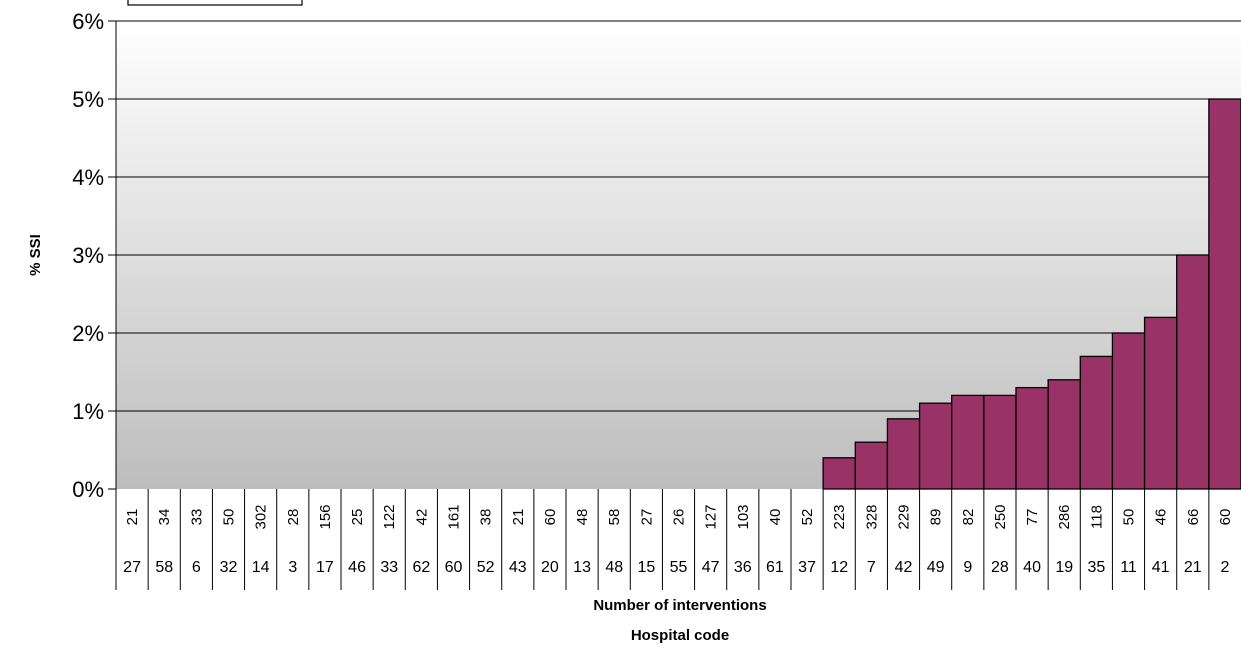 The height and width of the screenshot is (650, 1241). What do you see at coordinates (215, 3) in the screenshot?
I see `legend-box-remnant` at bounding box center [215, 3].